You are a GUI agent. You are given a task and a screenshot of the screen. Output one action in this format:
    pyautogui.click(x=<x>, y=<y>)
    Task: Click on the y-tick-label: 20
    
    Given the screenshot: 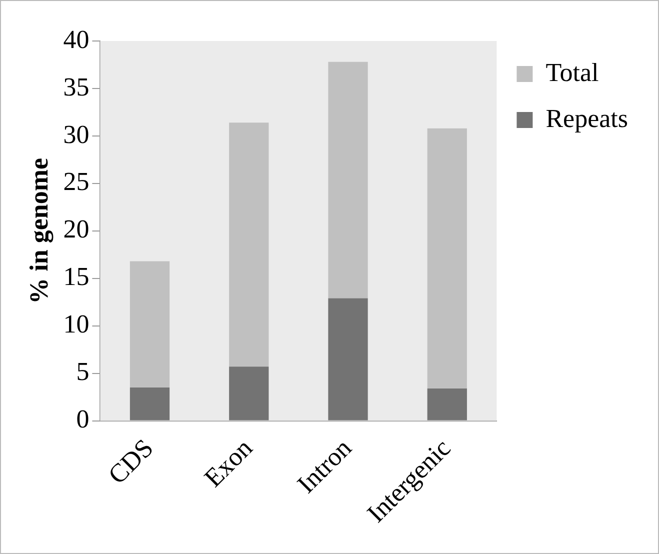 What is the action you would take?
    pyautogui.click(x=76, y=229)
    